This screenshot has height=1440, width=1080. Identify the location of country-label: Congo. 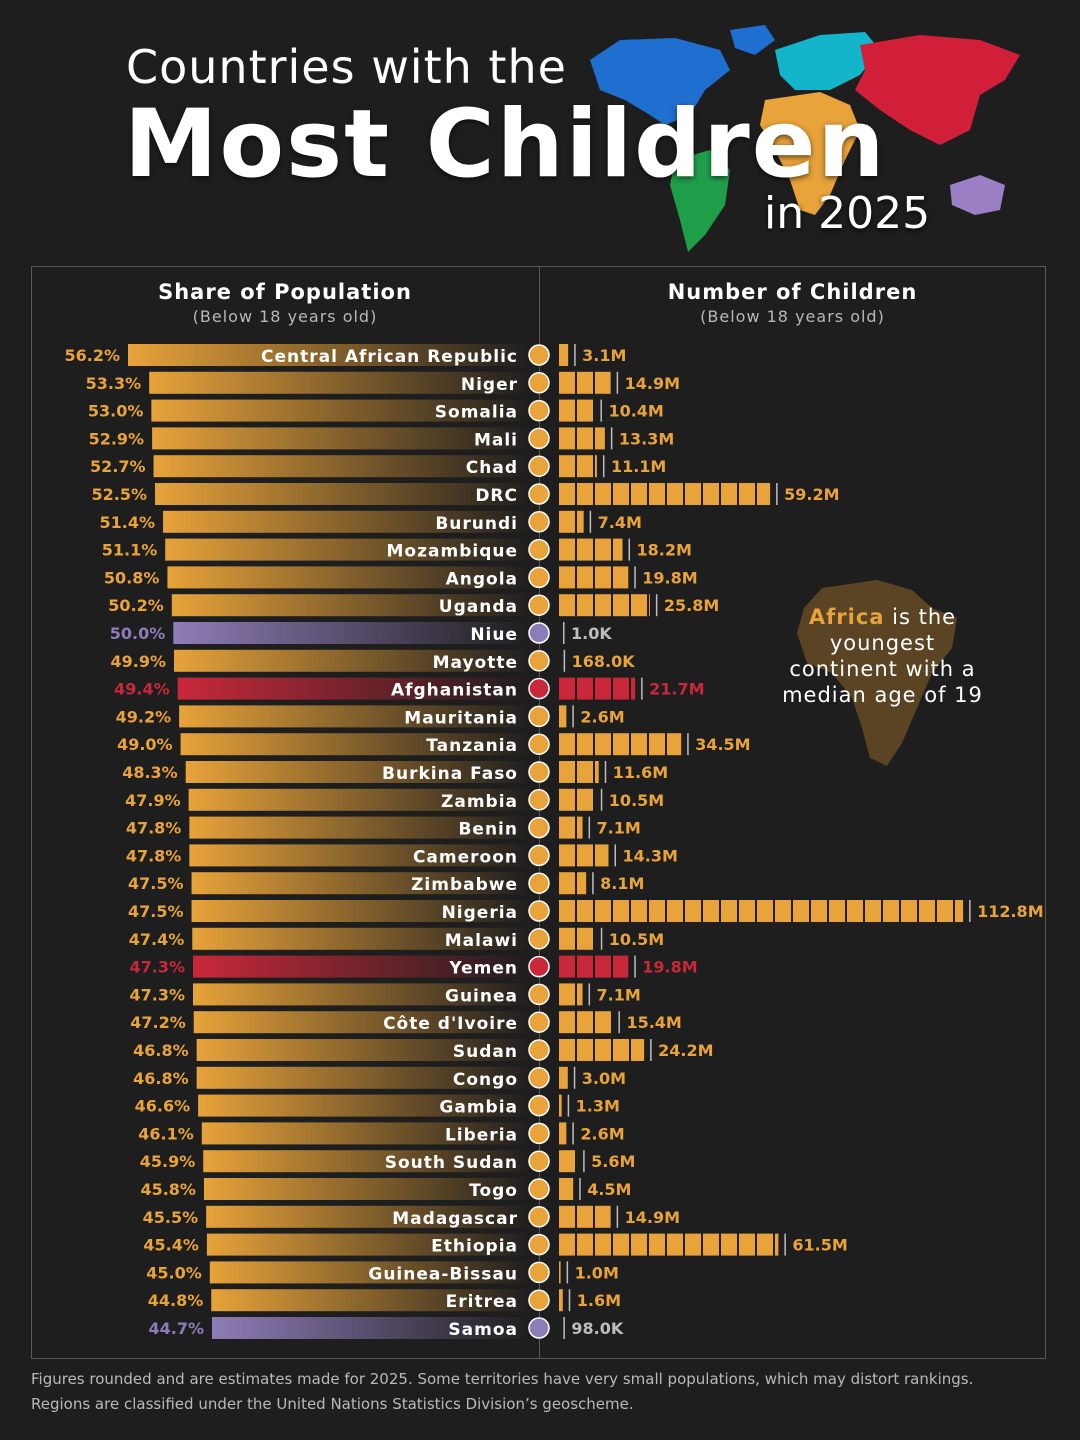
(485, 1080).